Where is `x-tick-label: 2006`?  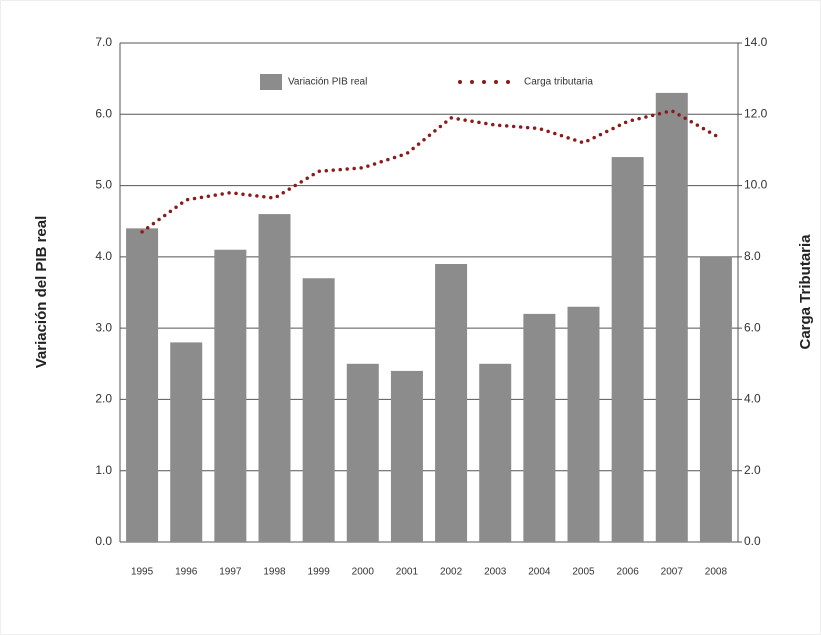 x-tick-label: 2006 is located at coordinates (628, 572).